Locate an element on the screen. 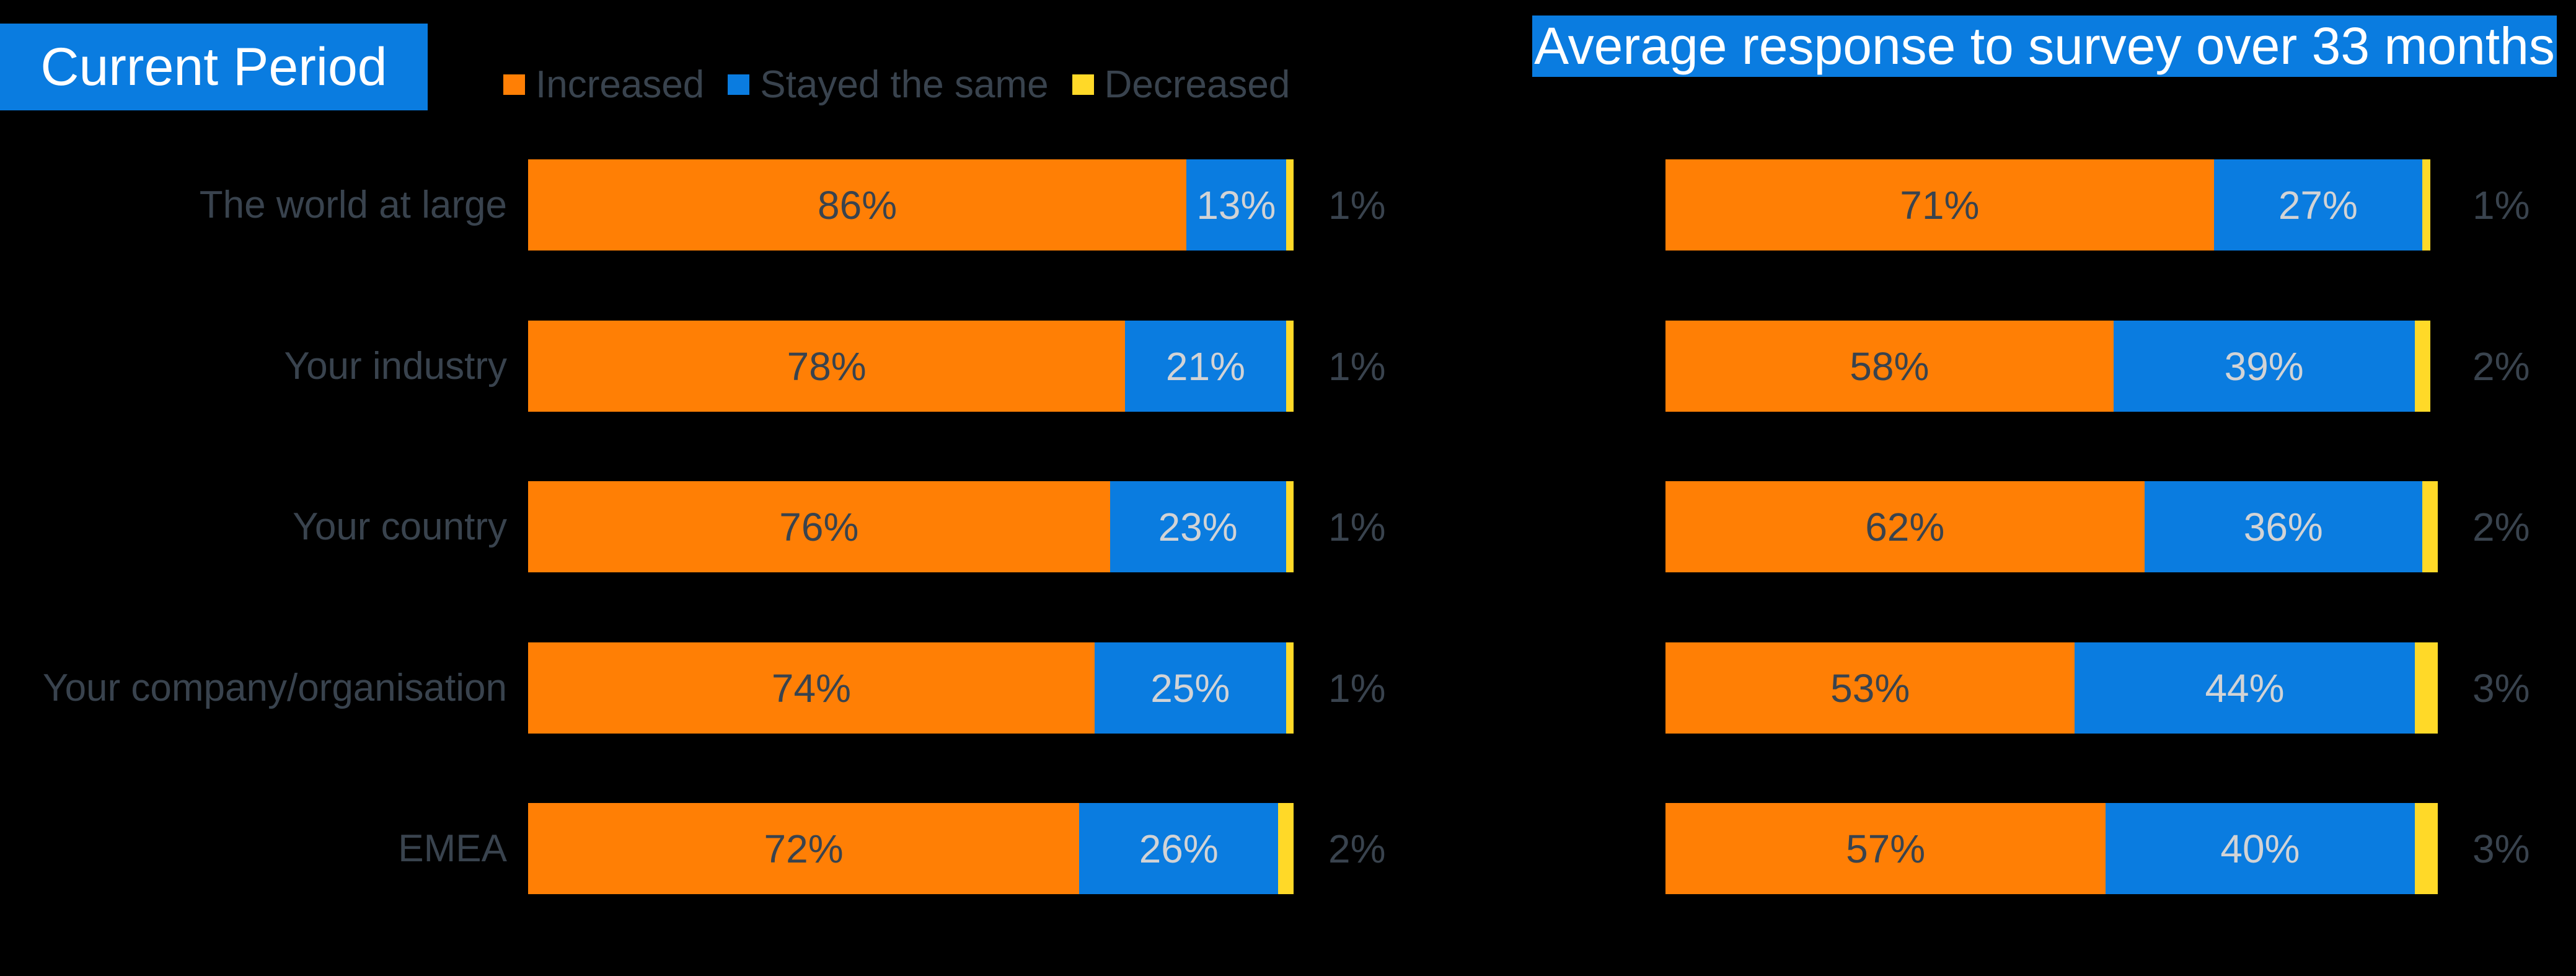 The height and width of the screenshot is (976, 2576). bar-row: 58% 39% 2% is located at coordinates (2097, 366).